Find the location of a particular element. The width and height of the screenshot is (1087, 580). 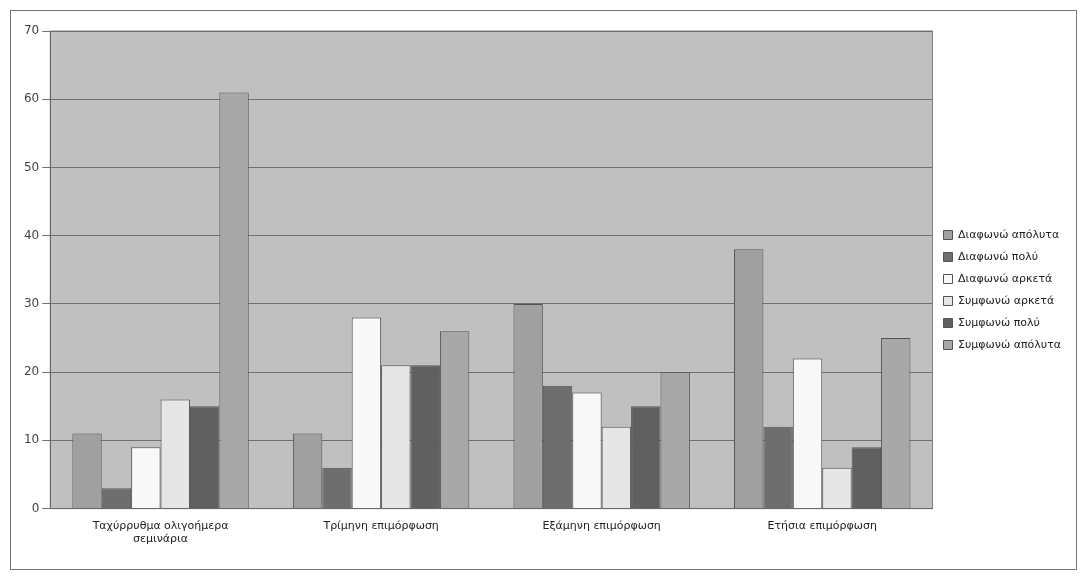

x-tick-label: Ετήσια επιμόρφωση is located at coordinates (822, 526).